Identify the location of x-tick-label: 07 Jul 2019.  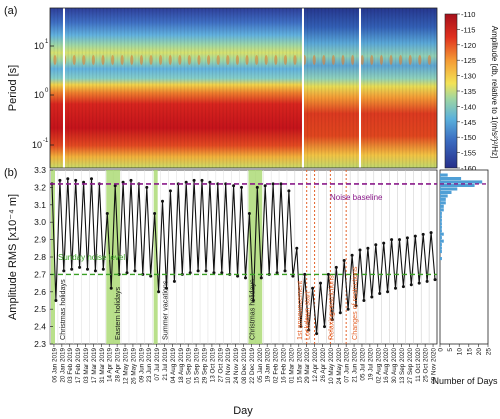
(157, 364).